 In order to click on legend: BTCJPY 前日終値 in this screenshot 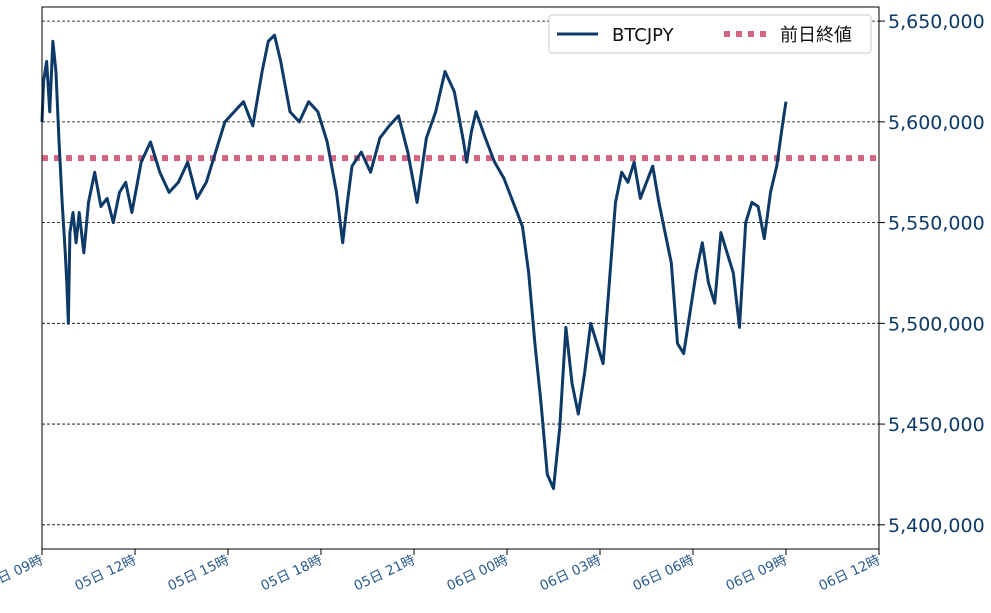, I will do `click(710, 34)`.